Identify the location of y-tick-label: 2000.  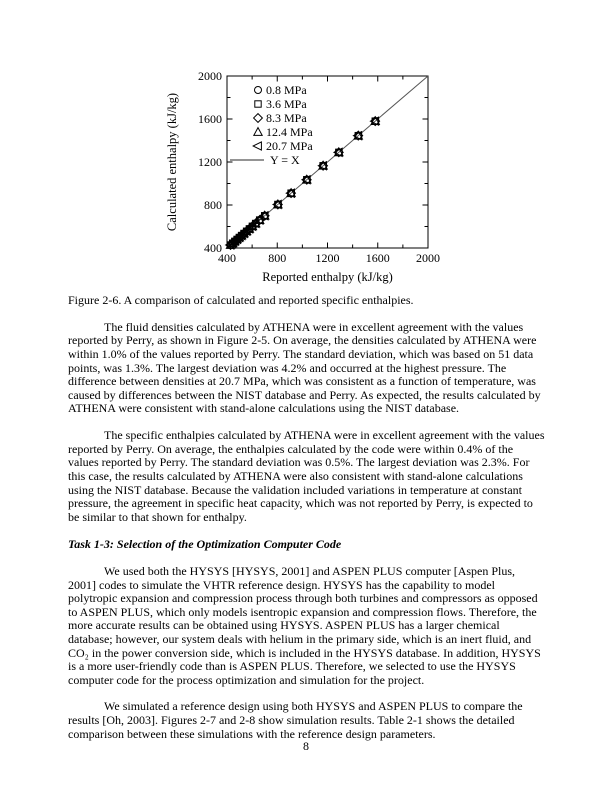
(210, 76).